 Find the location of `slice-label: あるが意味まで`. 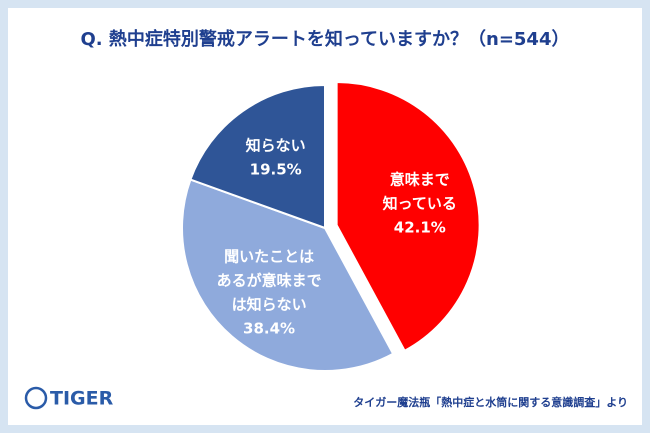

slice-label: あるが意味まで is located at coordinates (269, 281).